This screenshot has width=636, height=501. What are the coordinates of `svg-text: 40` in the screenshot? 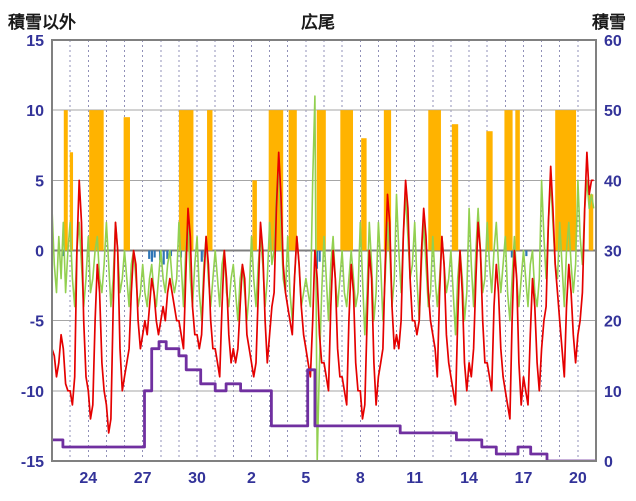 It's located at (613, 181).